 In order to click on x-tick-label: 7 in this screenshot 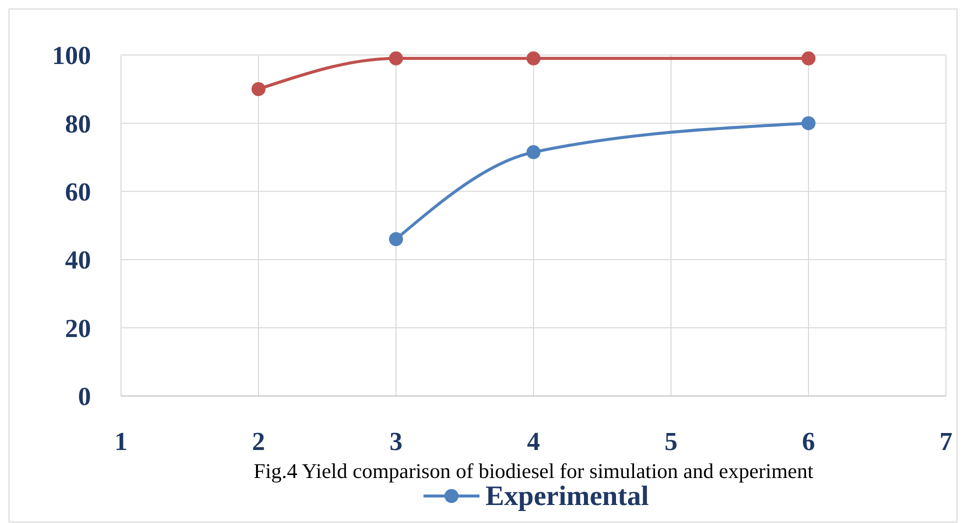, I will do `click(946, 441)`.